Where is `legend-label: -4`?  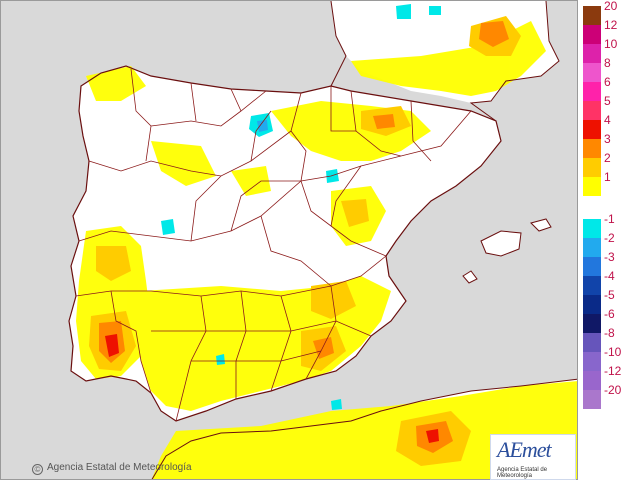
legend-label: -4 is located at coordinates (609, 276).